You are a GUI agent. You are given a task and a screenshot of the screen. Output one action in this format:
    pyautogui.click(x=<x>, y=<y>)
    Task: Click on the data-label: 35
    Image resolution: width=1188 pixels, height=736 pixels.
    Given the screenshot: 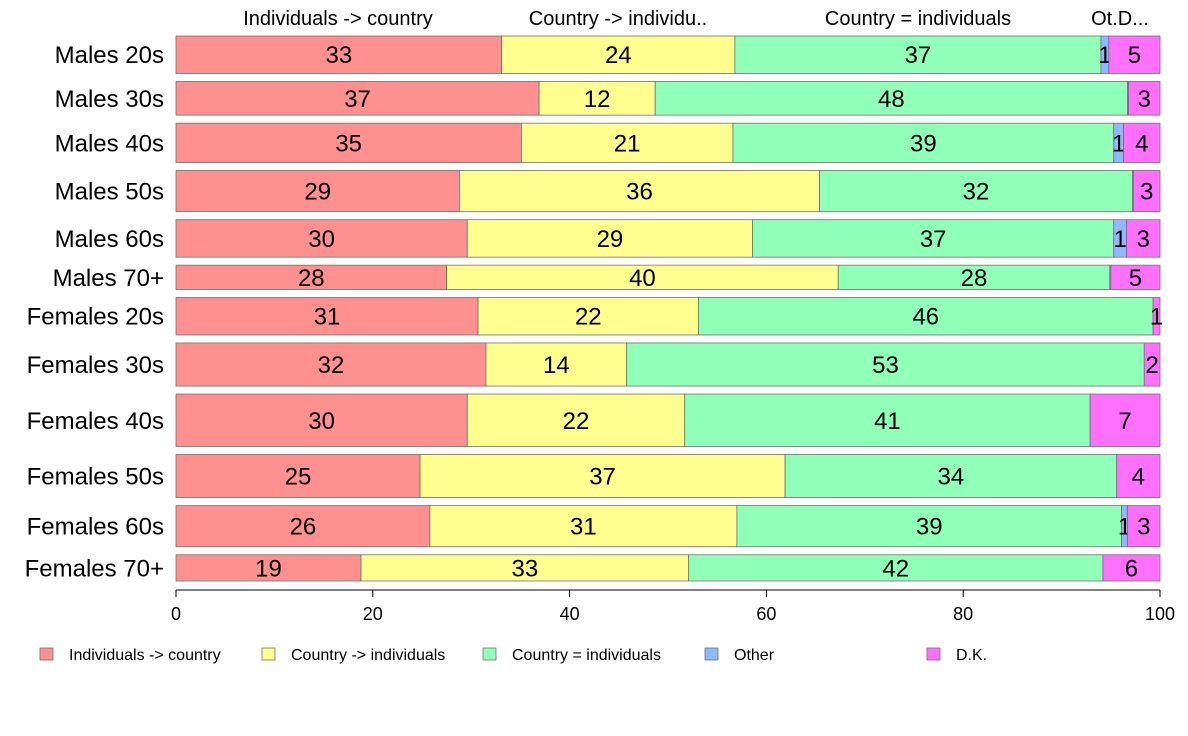 What is the action you would take?
    pyautogui.click(x=348, y=143)
    